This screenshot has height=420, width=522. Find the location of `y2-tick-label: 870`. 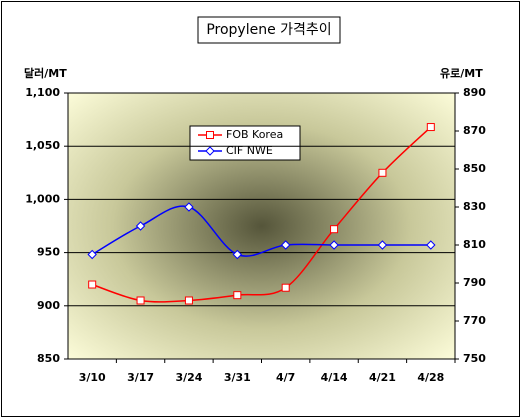

y2-tick-label: 870 is located at coordinates (474, 130).